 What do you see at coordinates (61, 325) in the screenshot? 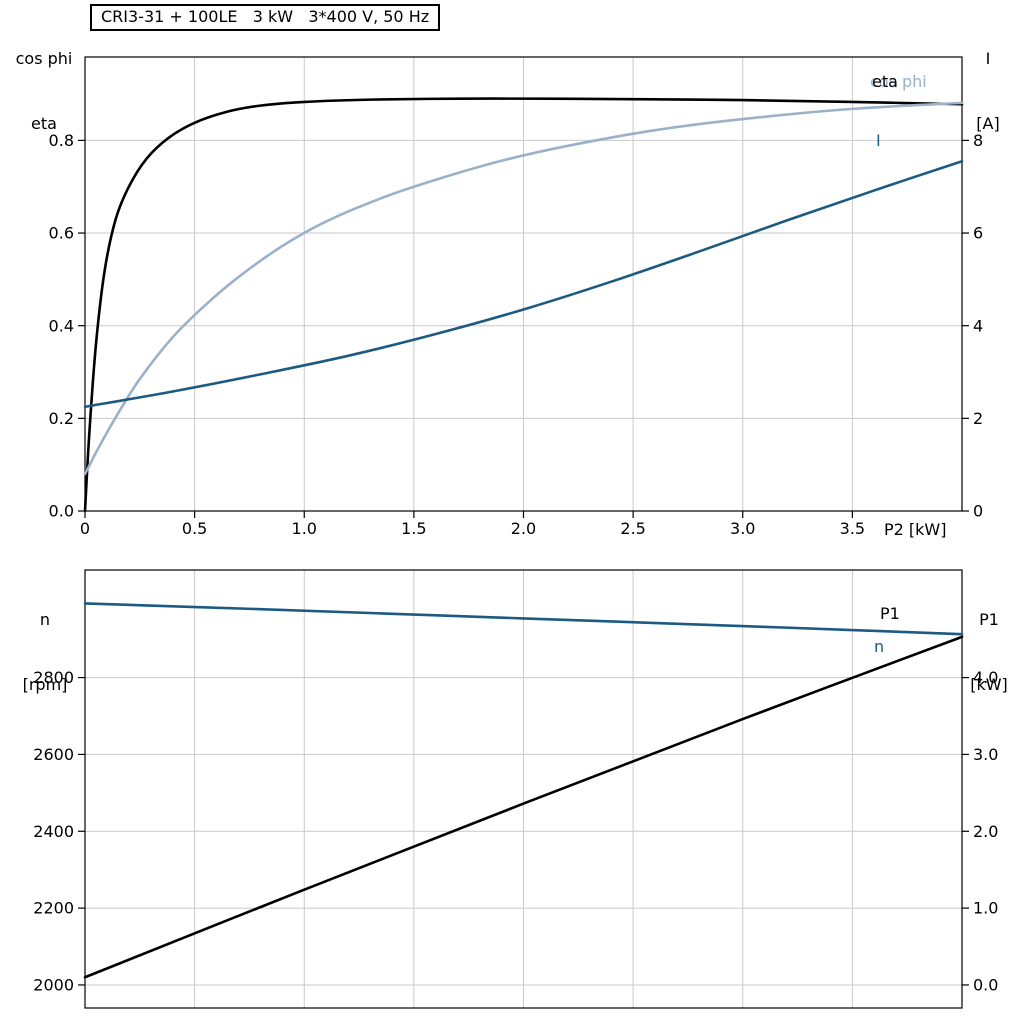
I see `left-tick-label: 0.4` at bounding box center [61, 325].